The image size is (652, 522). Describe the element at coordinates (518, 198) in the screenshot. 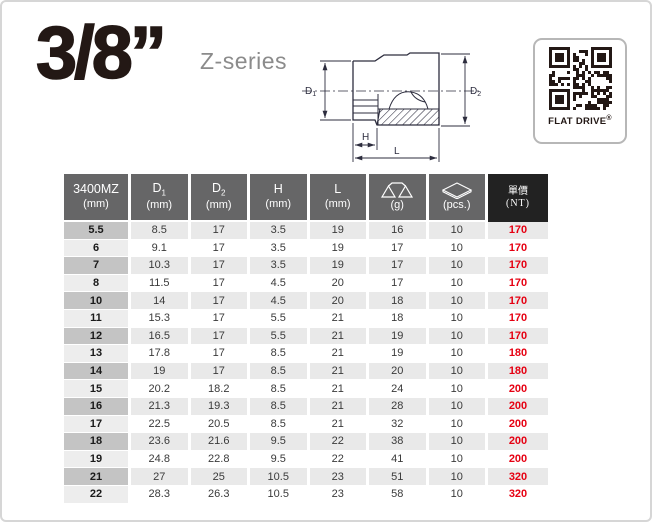

I see `header-cell: 單價 (NT)` at that location.